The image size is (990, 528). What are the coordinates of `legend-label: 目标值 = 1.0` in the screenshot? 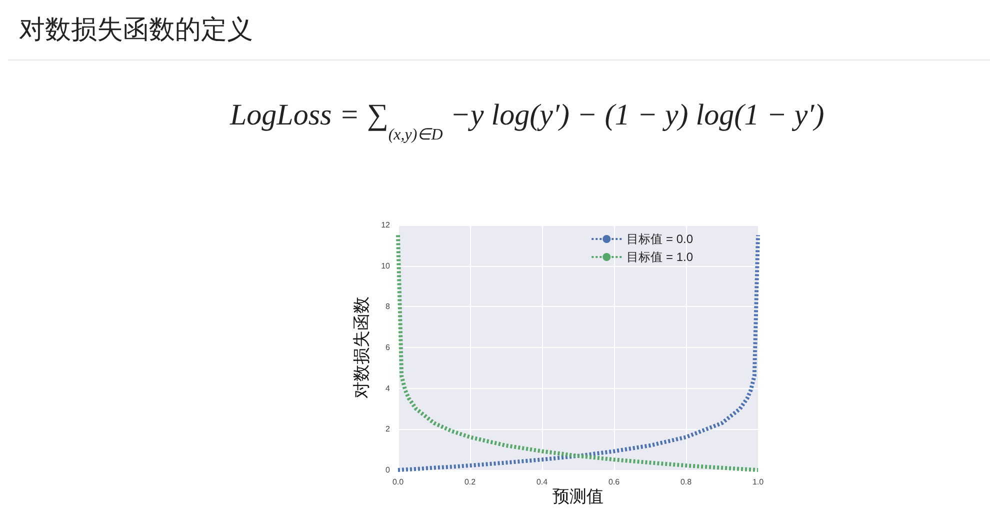 It's located at (660, 257).